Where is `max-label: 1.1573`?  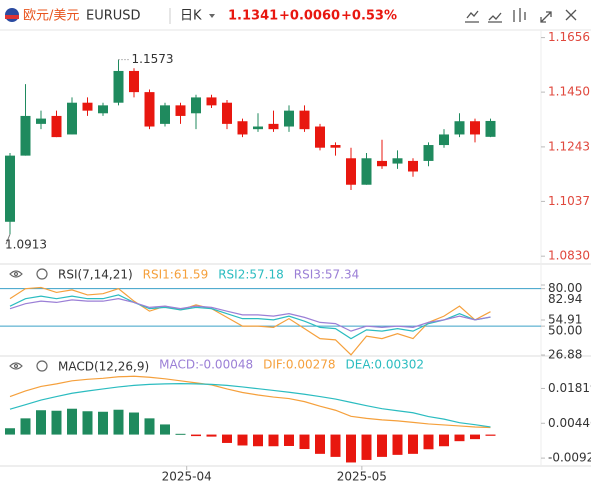 max-label: 1.1573 is located at coordinates (153, 59).